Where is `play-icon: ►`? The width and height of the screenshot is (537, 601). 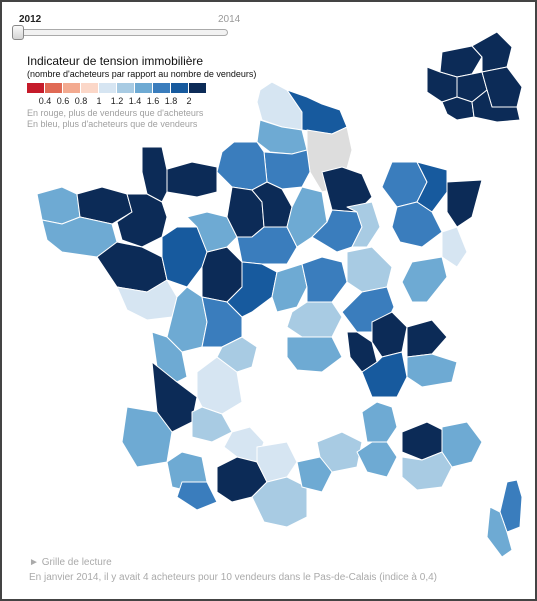
play-icon: ► is located at coordinates (35, 562).